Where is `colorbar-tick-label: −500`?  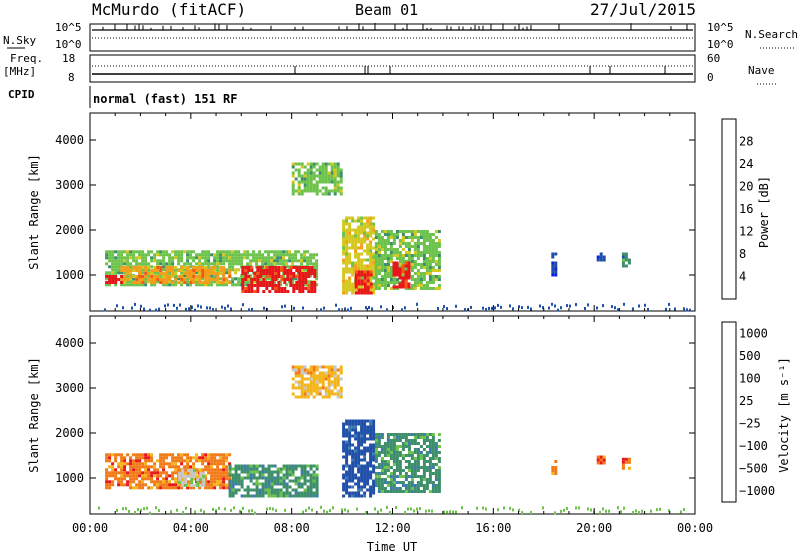
colorbar-tick-label: −500 is located at coordinates (753, 468).